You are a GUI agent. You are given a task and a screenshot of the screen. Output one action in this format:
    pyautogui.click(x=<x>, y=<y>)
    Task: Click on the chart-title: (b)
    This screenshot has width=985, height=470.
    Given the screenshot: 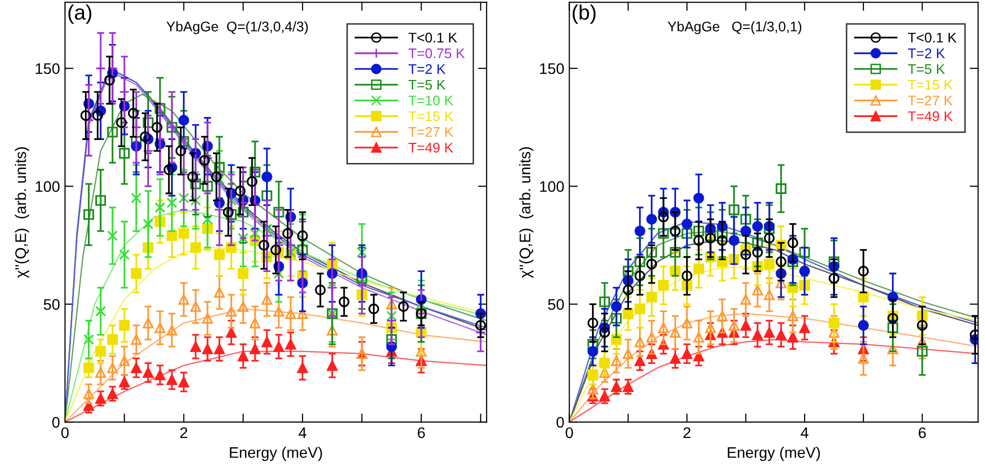 What is the action you would take?
    pyautogui.click(x=584, y=14)
    